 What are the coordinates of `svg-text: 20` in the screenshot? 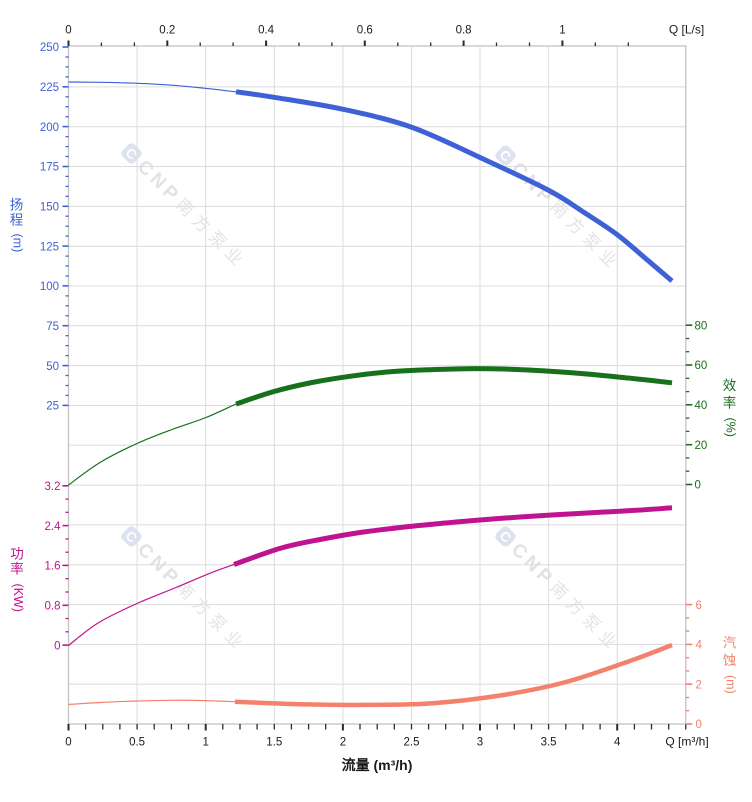 It's located at (701, 446).